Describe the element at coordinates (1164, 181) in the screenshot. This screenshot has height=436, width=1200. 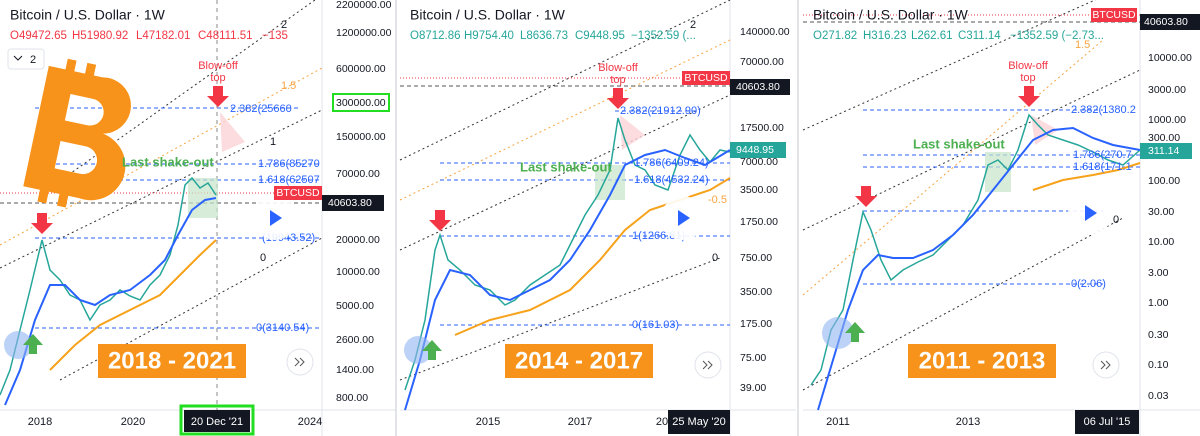
I see `price-label: 100.00` at that location.